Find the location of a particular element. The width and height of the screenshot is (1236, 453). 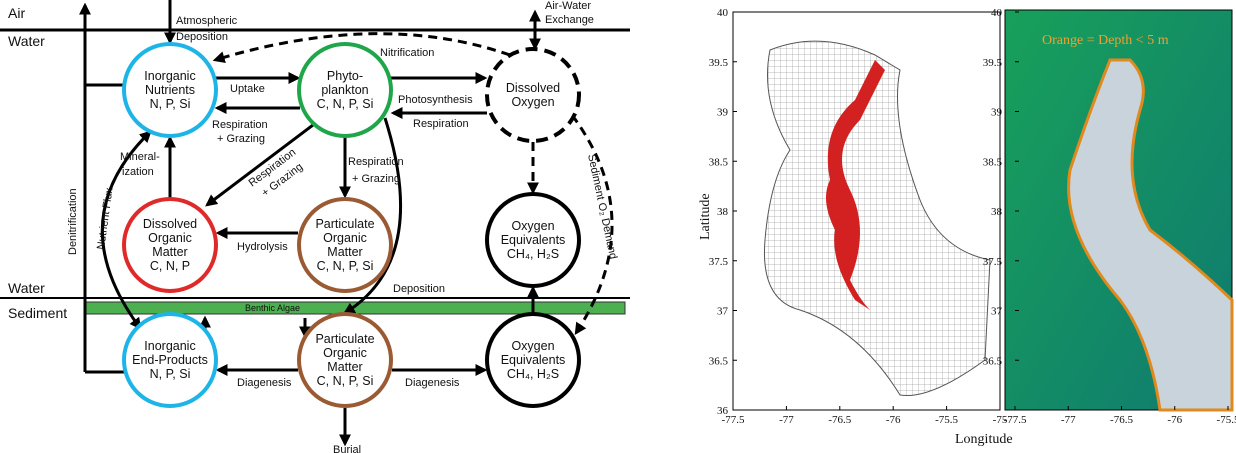

edge-label: Hydrolysis is located at coordinates (262, 247).